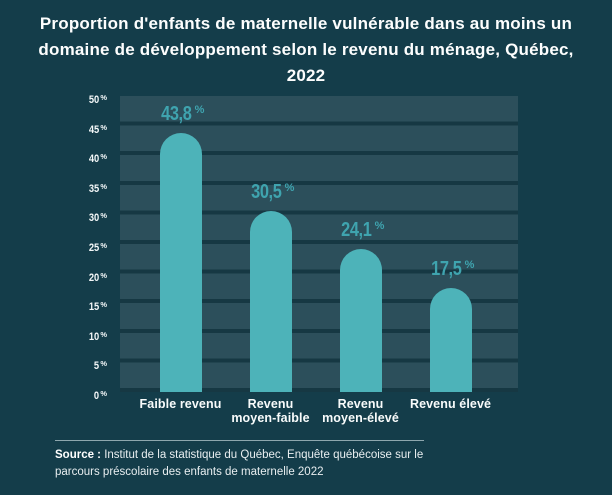 Image resolution: width=612 pixels, height=495 pixels. I want to click on y-tick-label: 40%, so click(97, 159).